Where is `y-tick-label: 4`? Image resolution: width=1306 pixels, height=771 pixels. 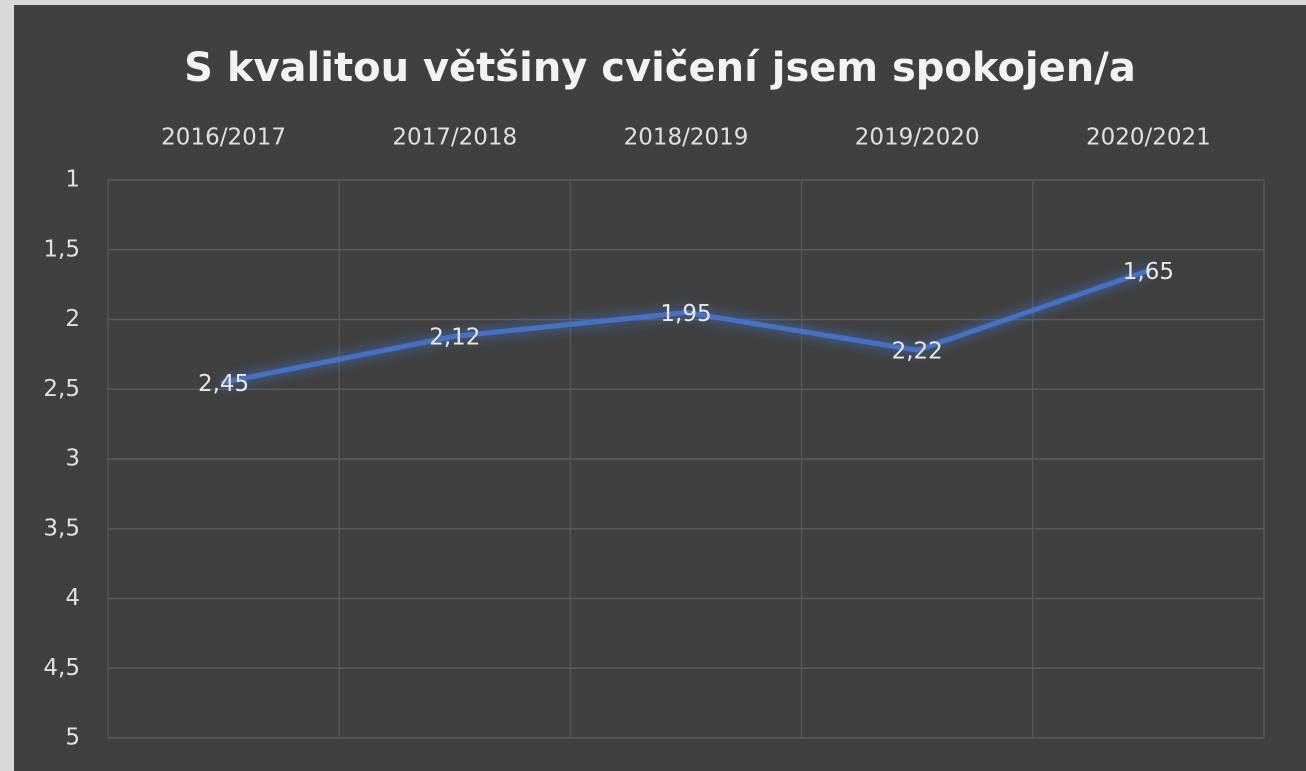 y-tick-label: 4 is located at coordinates (72, 598).